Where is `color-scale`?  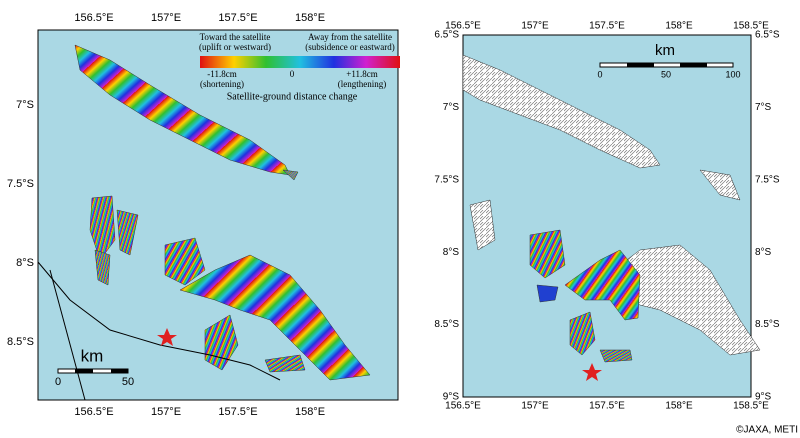
color-scale is located at coordinates (300, 62).